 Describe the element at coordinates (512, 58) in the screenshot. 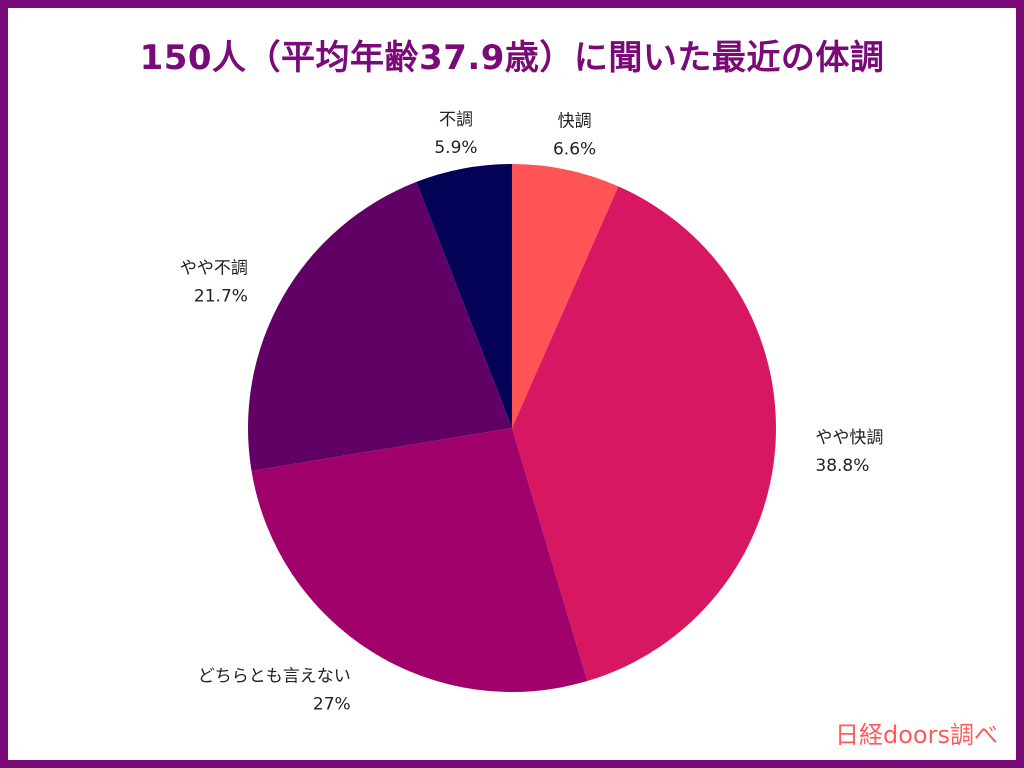

I see `chart-title: 150人（平均年齢37.9歳）に聞いた最近の体調` at that location.